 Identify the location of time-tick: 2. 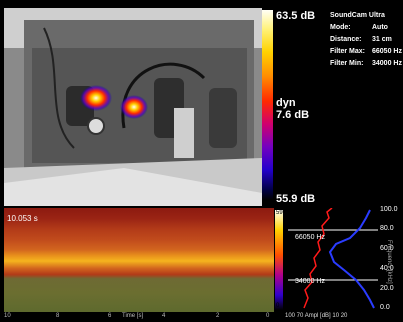
(218, 316).